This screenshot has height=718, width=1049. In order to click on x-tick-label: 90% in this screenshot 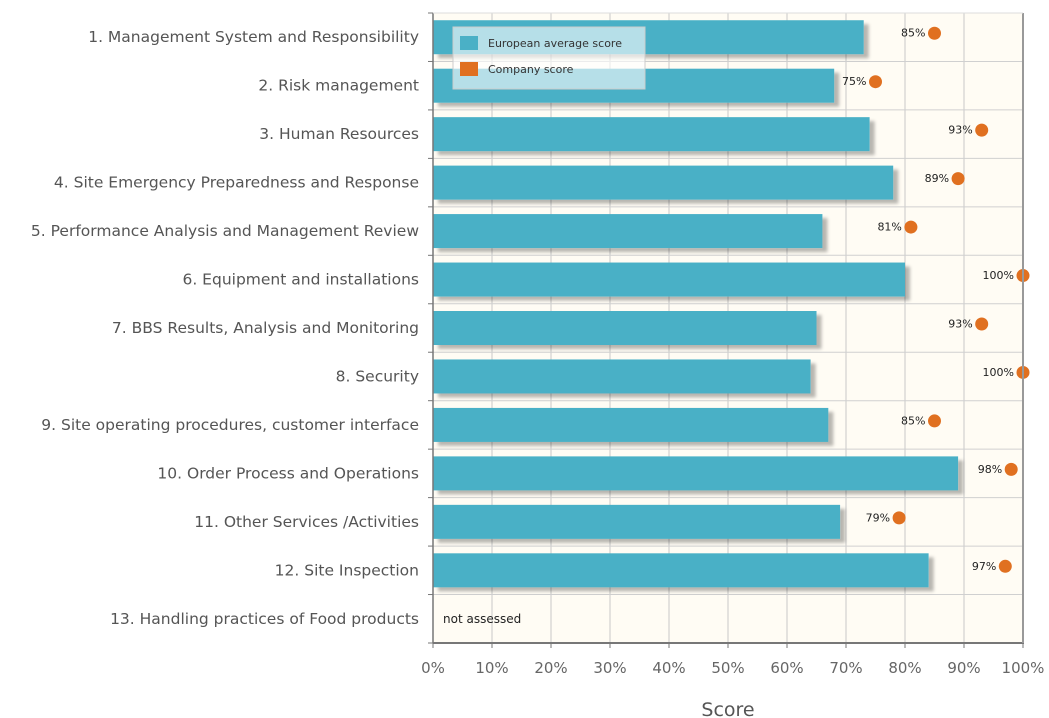, I will do `click(963, 668)`.